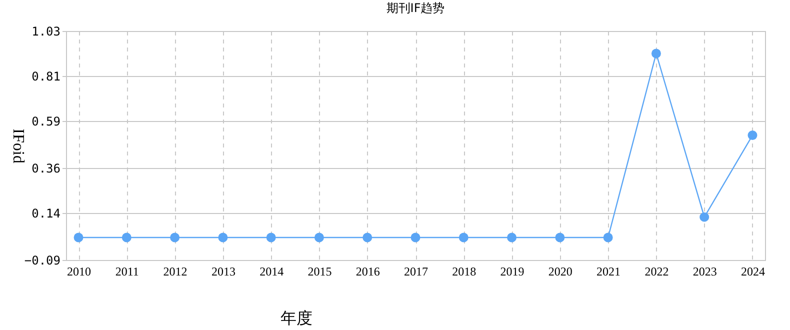 This screenshot has width=790, height=330. I want to click on x-tick-label: 2012, so click(175, 271).